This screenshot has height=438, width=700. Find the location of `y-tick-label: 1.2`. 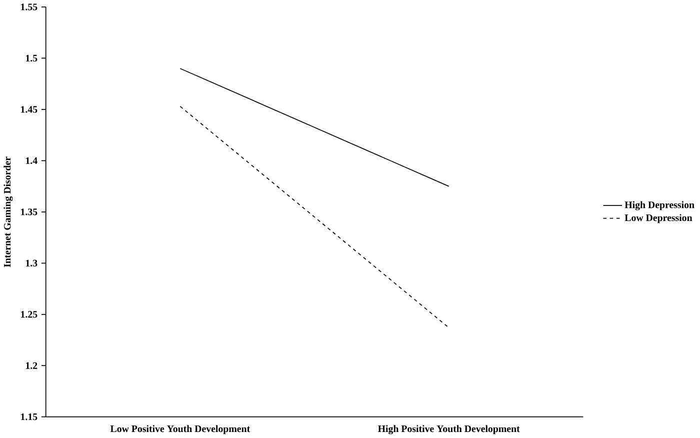

y-tick-label: 1.2 is located at coordinates (32, 366).